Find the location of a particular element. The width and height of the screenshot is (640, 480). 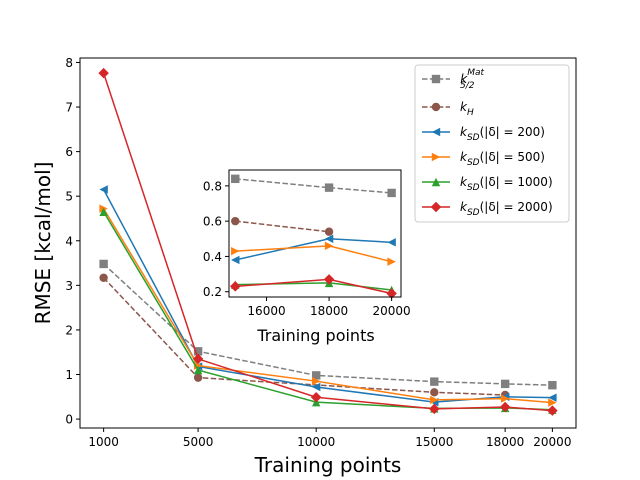

inset-axes-frame is located at coordinates (315, 233).